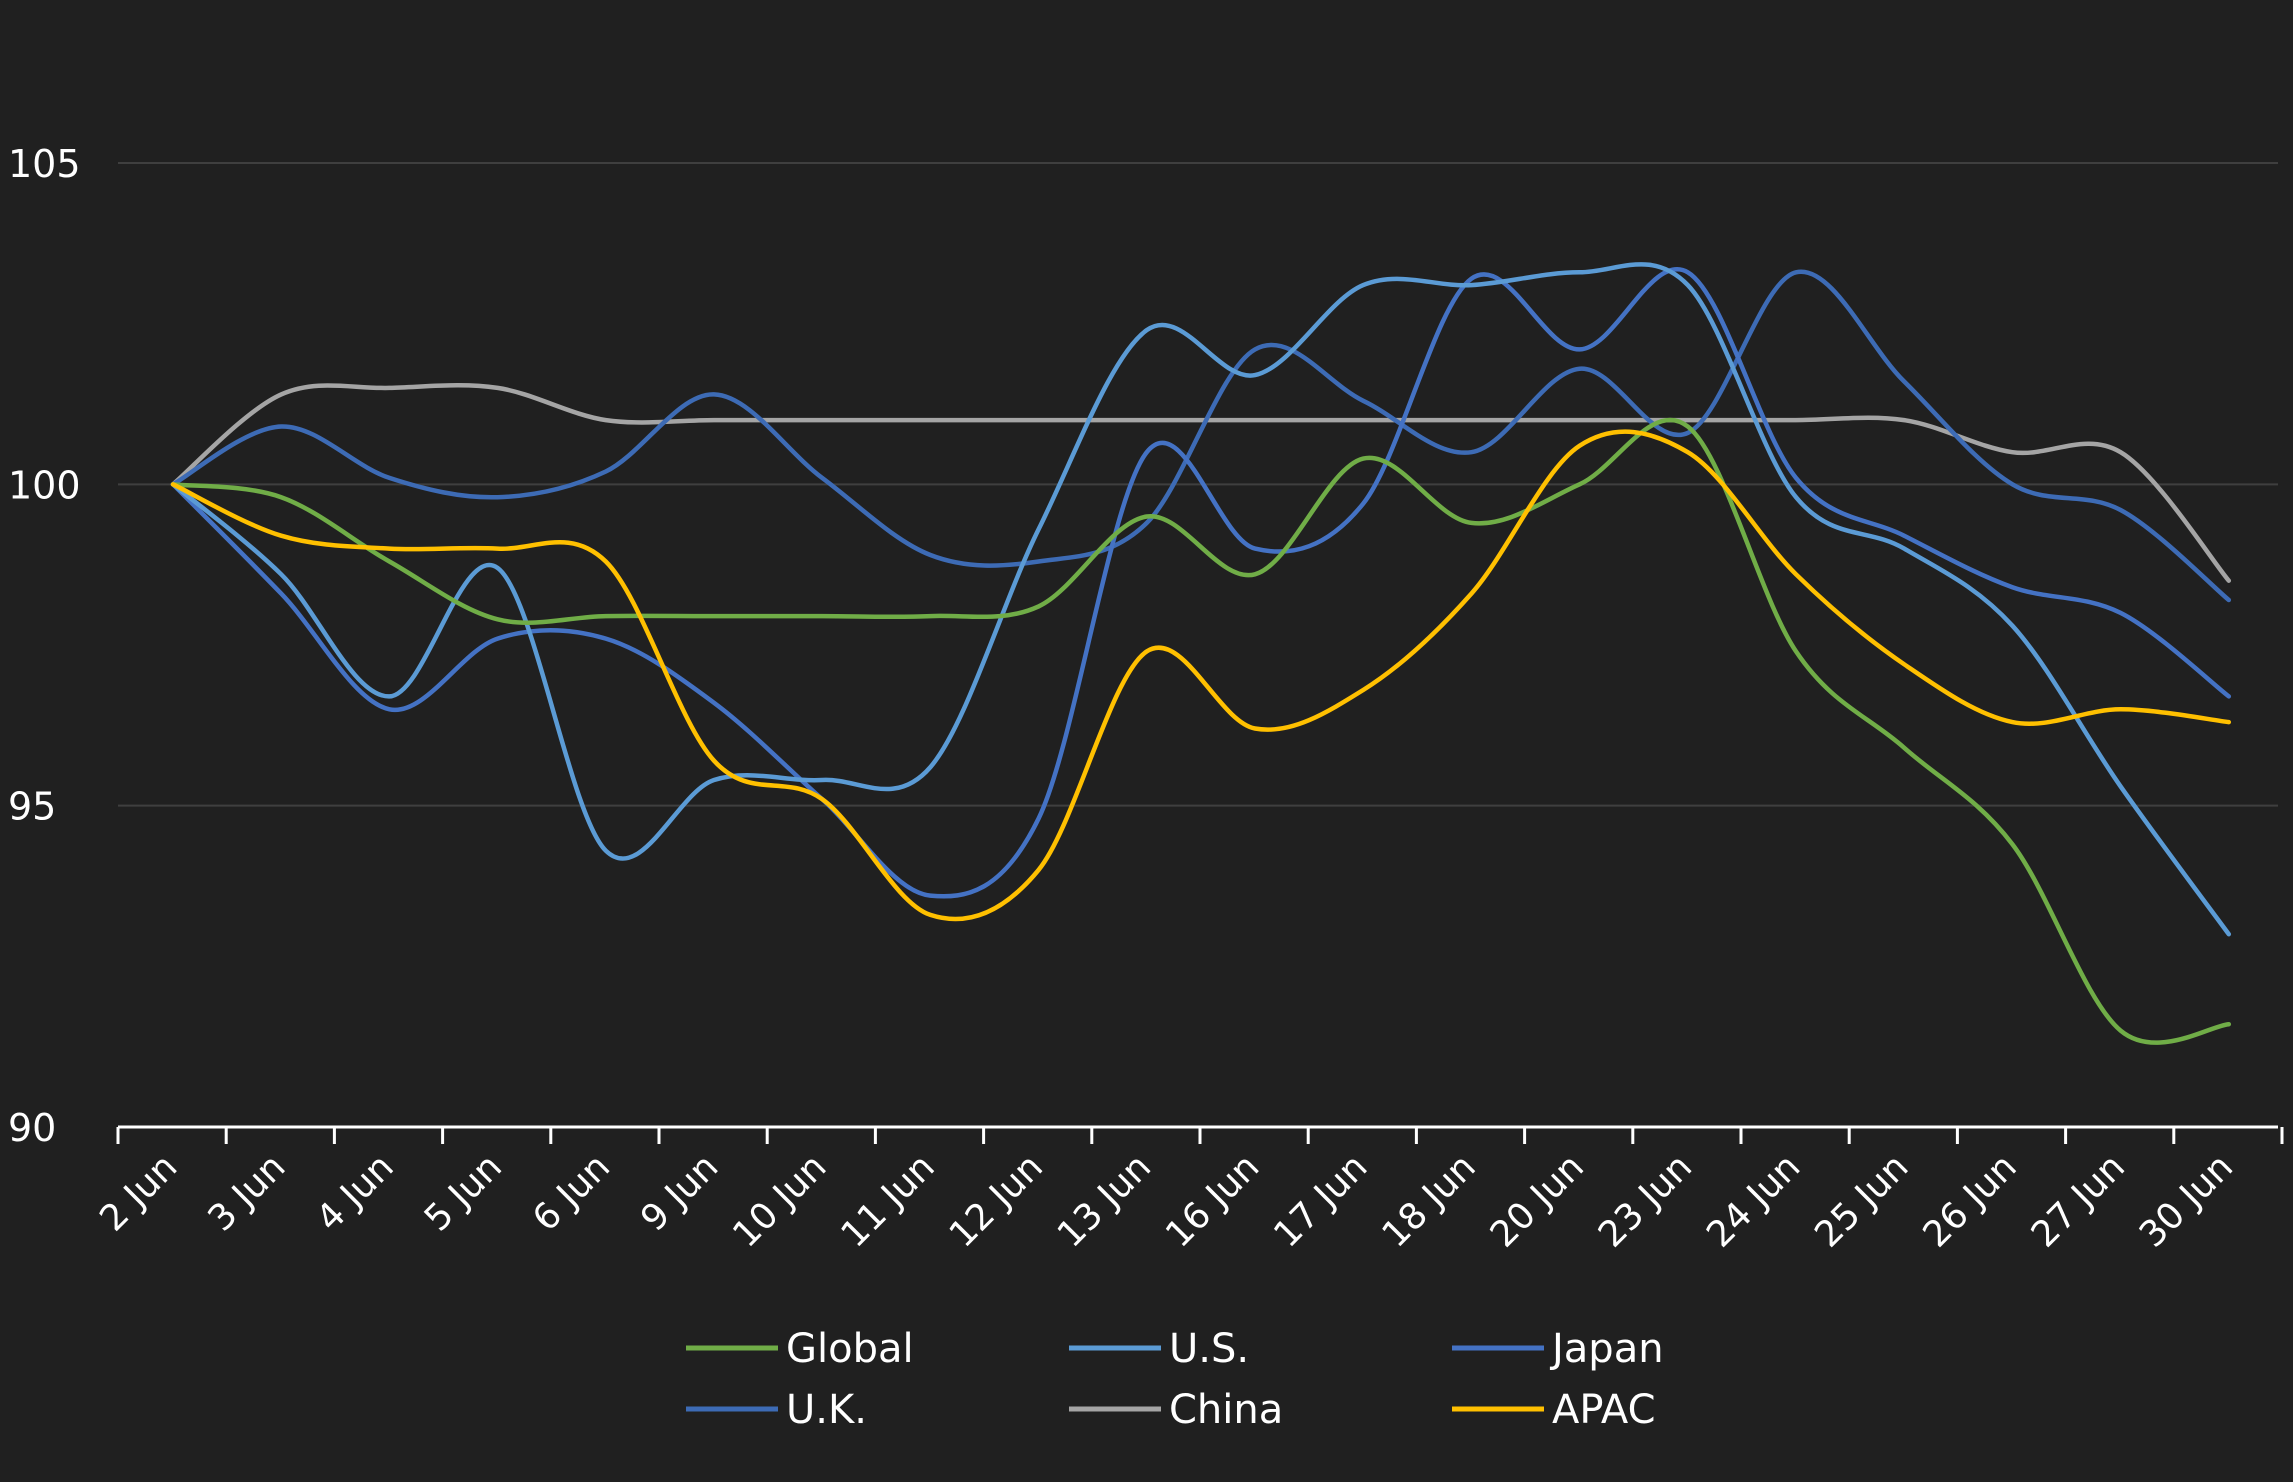 This screenshot has width=2293, height=1482. Describe the element at coordinates (1753, 1200) in the screenshot. I see `x-tick-label: 24 Jun` at that location.